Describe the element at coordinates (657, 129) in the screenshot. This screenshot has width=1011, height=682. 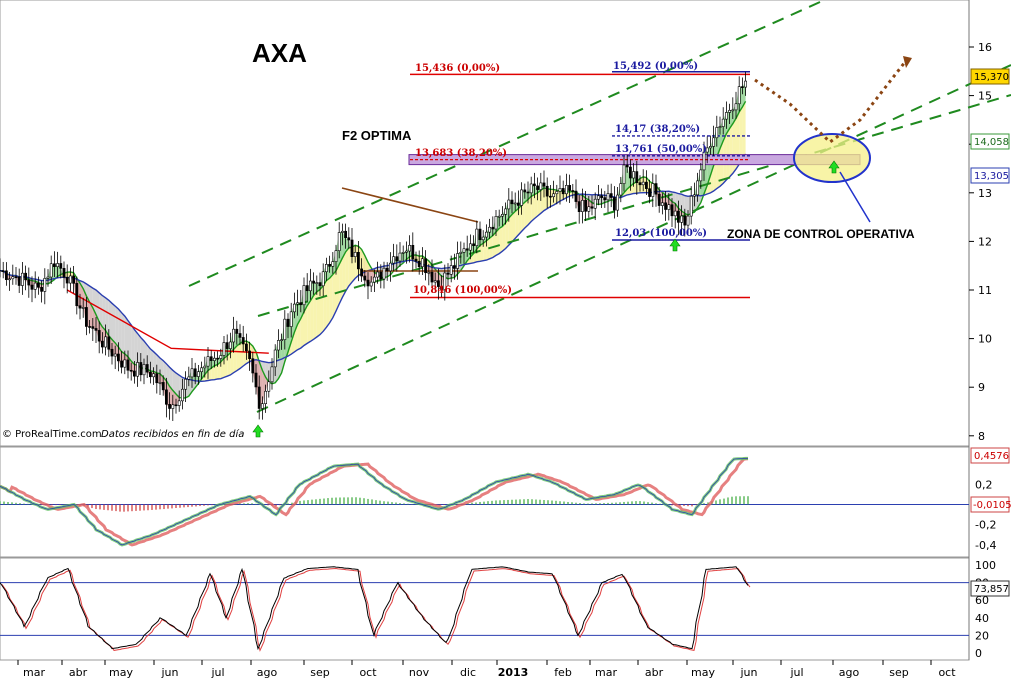
I see `fib-blue-label-1: 14,17 (38,20%)` at that location.